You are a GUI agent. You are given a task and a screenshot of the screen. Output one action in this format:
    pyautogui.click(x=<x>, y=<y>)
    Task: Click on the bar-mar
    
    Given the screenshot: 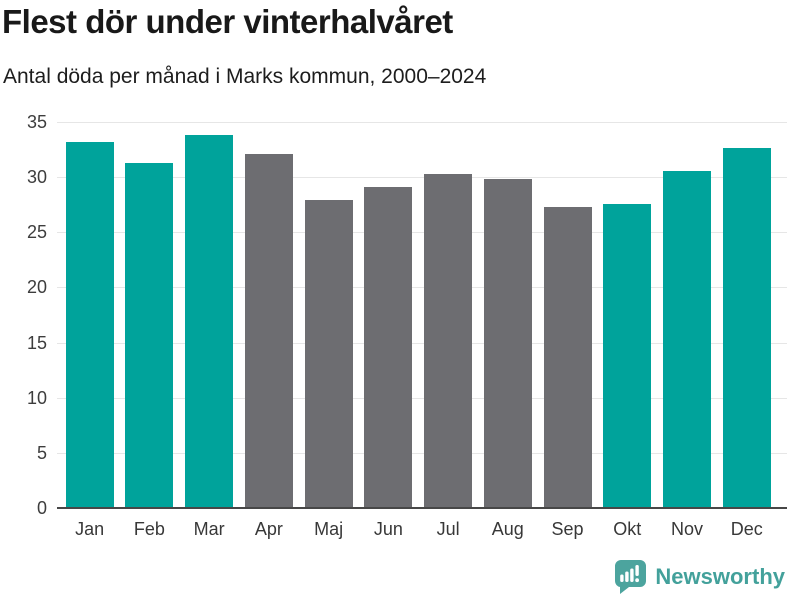 What is the action you would take?
    pyautogui.click(x=209, y=321)
    